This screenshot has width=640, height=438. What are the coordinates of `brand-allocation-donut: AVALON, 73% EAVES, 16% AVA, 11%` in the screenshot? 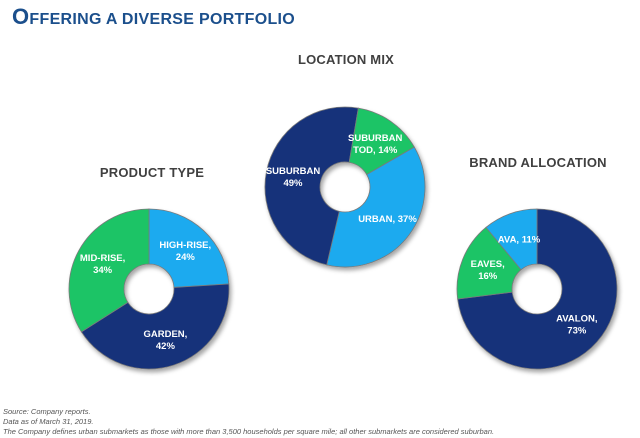 It's located at (537, 289).